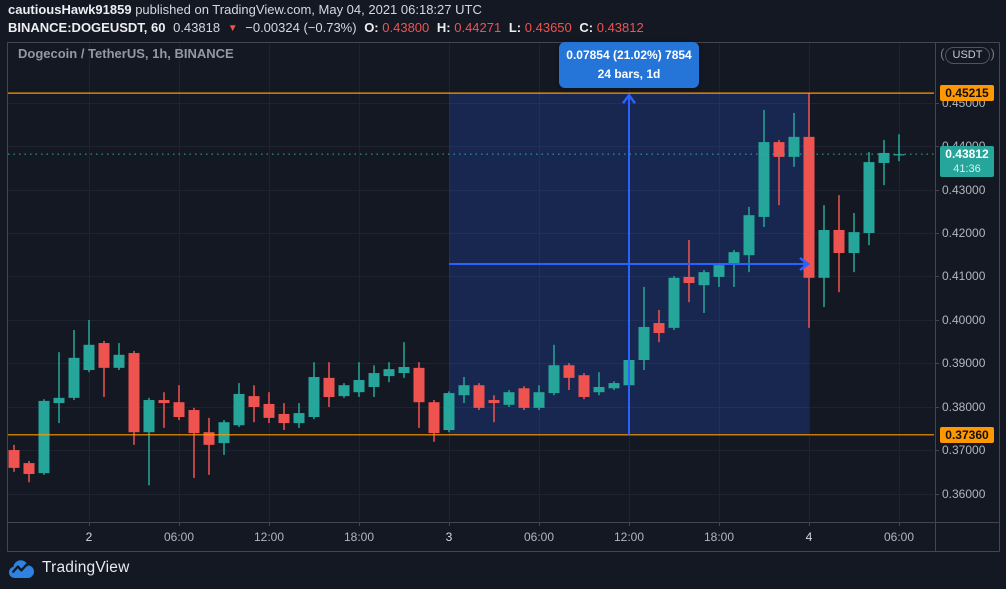 The width and height of the screenshot is (1006, 589). Describe the element at coordinates (515, 27) in the screenshot. I see `low-label: L:` at that location.